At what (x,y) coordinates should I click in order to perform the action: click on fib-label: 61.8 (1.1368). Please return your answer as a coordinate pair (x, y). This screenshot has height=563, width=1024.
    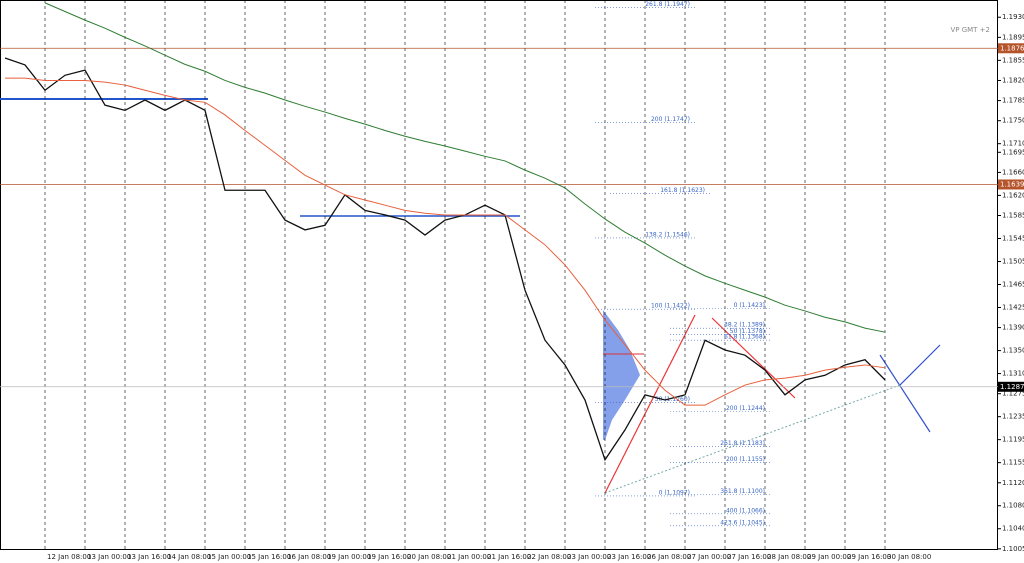
    Looking at the image, I should click on (744, 337).